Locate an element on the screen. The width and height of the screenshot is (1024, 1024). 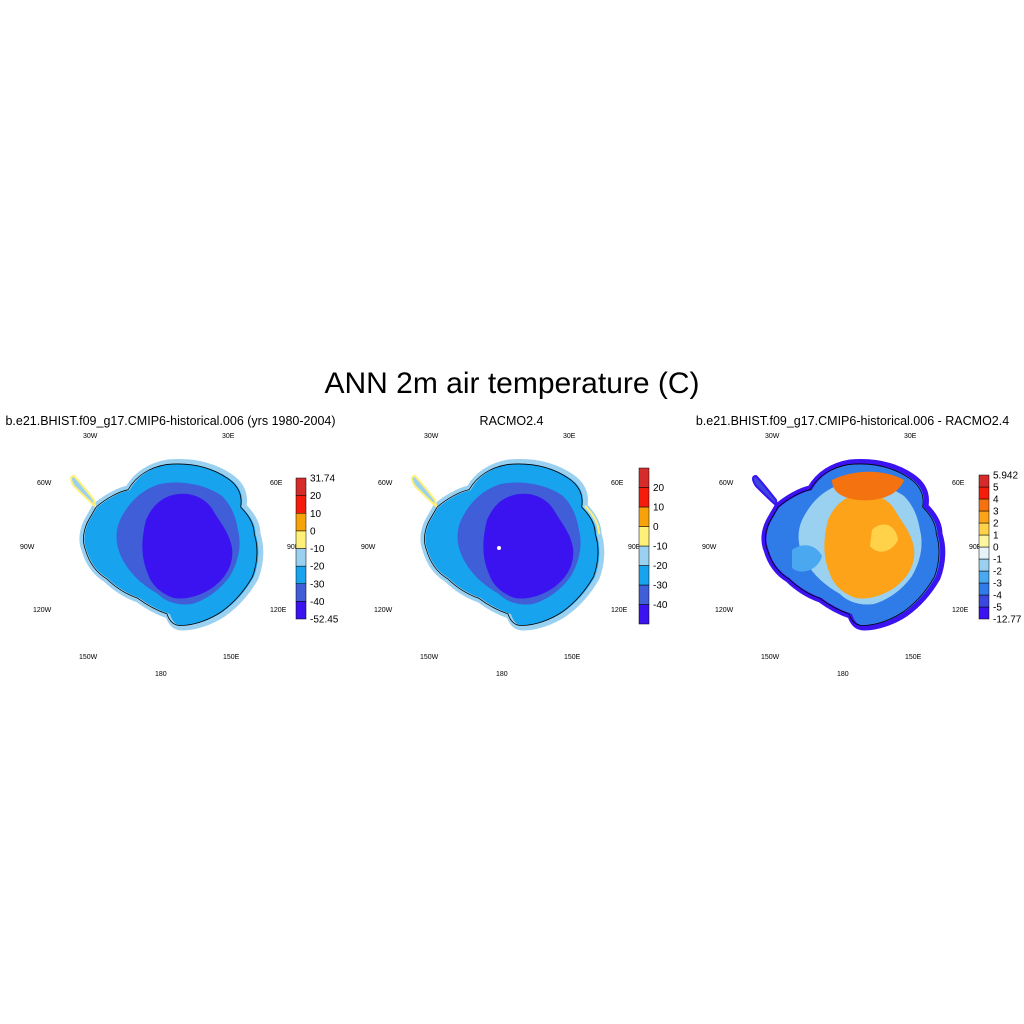
colorbar-label: -2 is located at coordinates (997, 572).